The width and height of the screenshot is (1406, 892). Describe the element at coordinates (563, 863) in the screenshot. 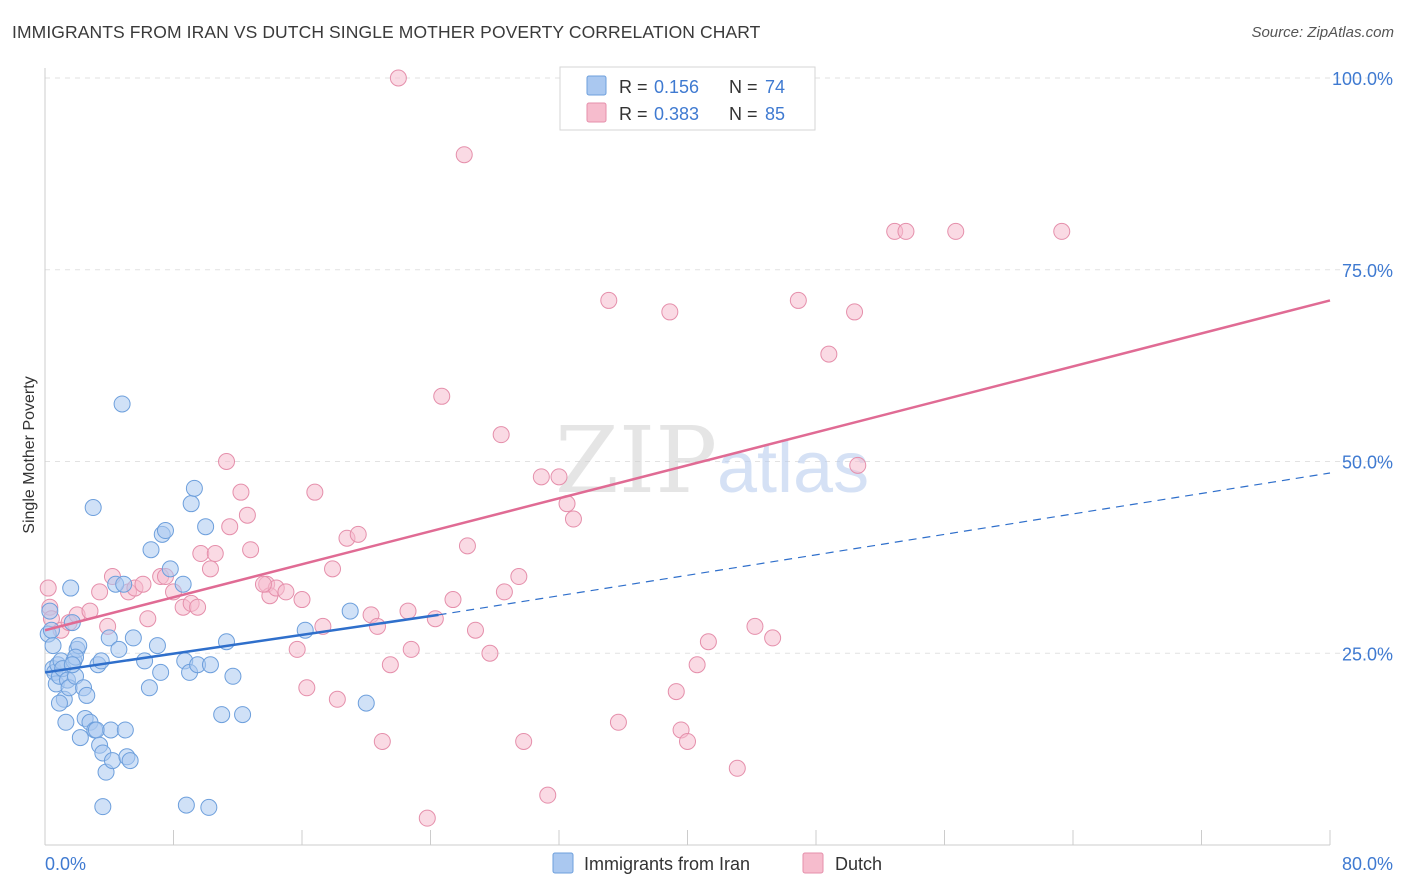

I see `series-swatch-iran` at that location.